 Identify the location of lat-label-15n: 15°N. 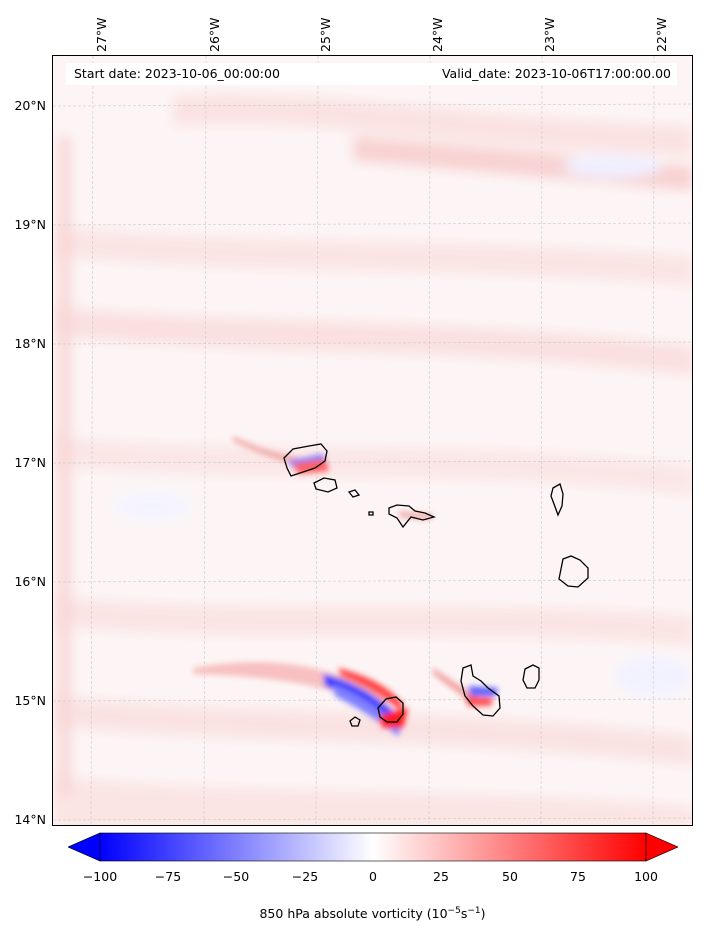
(30, 700).